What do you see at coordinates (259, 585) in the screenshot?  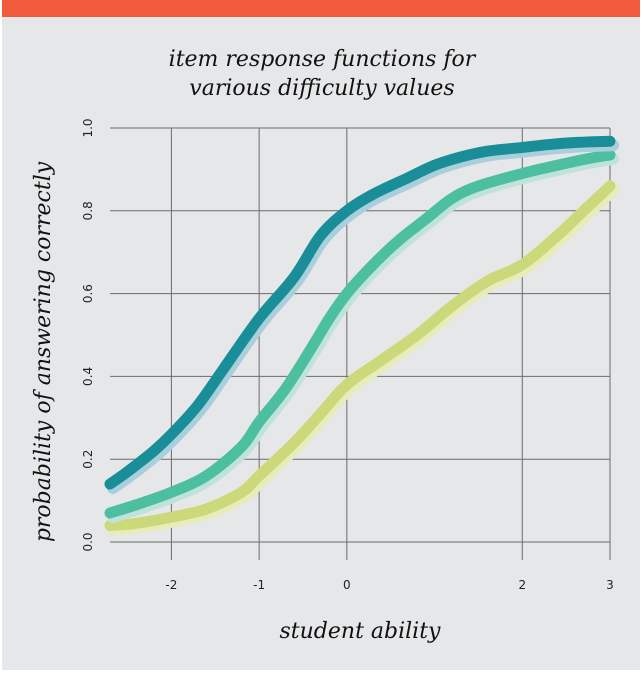 I see `x-tick-label: -1` at bounding box center [259, 585].